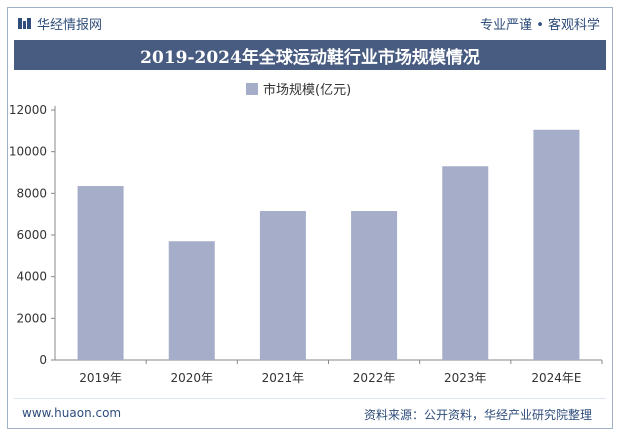 This screenshot has height=436, width=622. I want to click on y-tick-label: 12000, so click(28, 110).